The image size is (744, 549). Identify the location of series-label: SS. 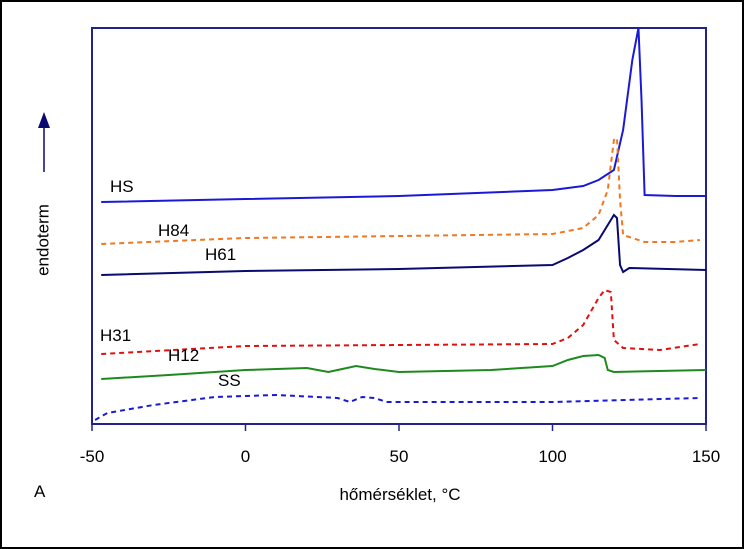
(229, 380).